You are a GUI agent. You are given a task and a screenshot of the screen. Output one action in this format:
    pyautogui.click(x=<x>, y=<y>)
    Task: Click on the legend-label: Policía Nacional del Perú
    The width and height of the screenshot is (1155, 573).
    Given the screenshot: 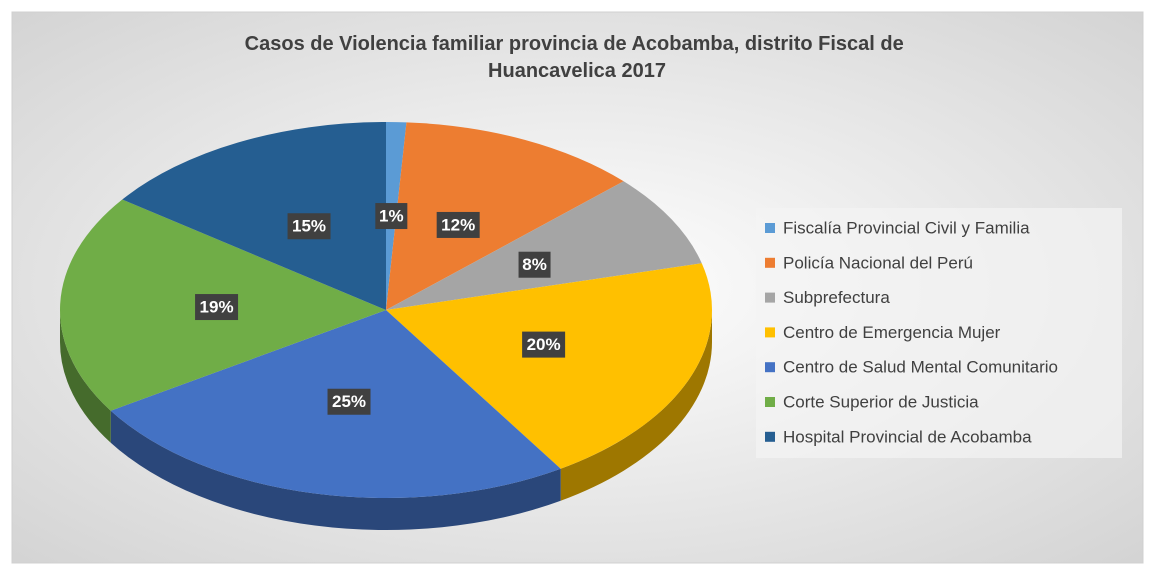 What is the action you would take?
    pyautogui.click(x=878, y=262)
    